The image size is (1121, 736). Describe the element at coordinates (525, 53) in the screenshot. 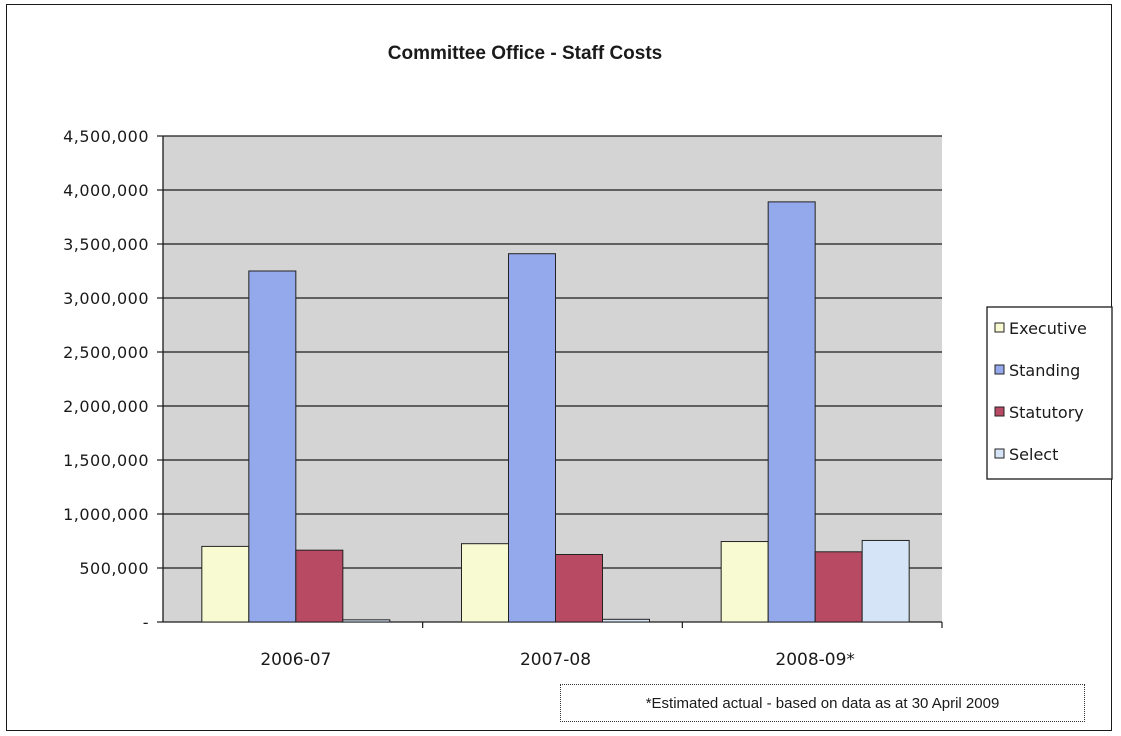

I see `chart-title: Committee Office - Staff Costs` at that location.